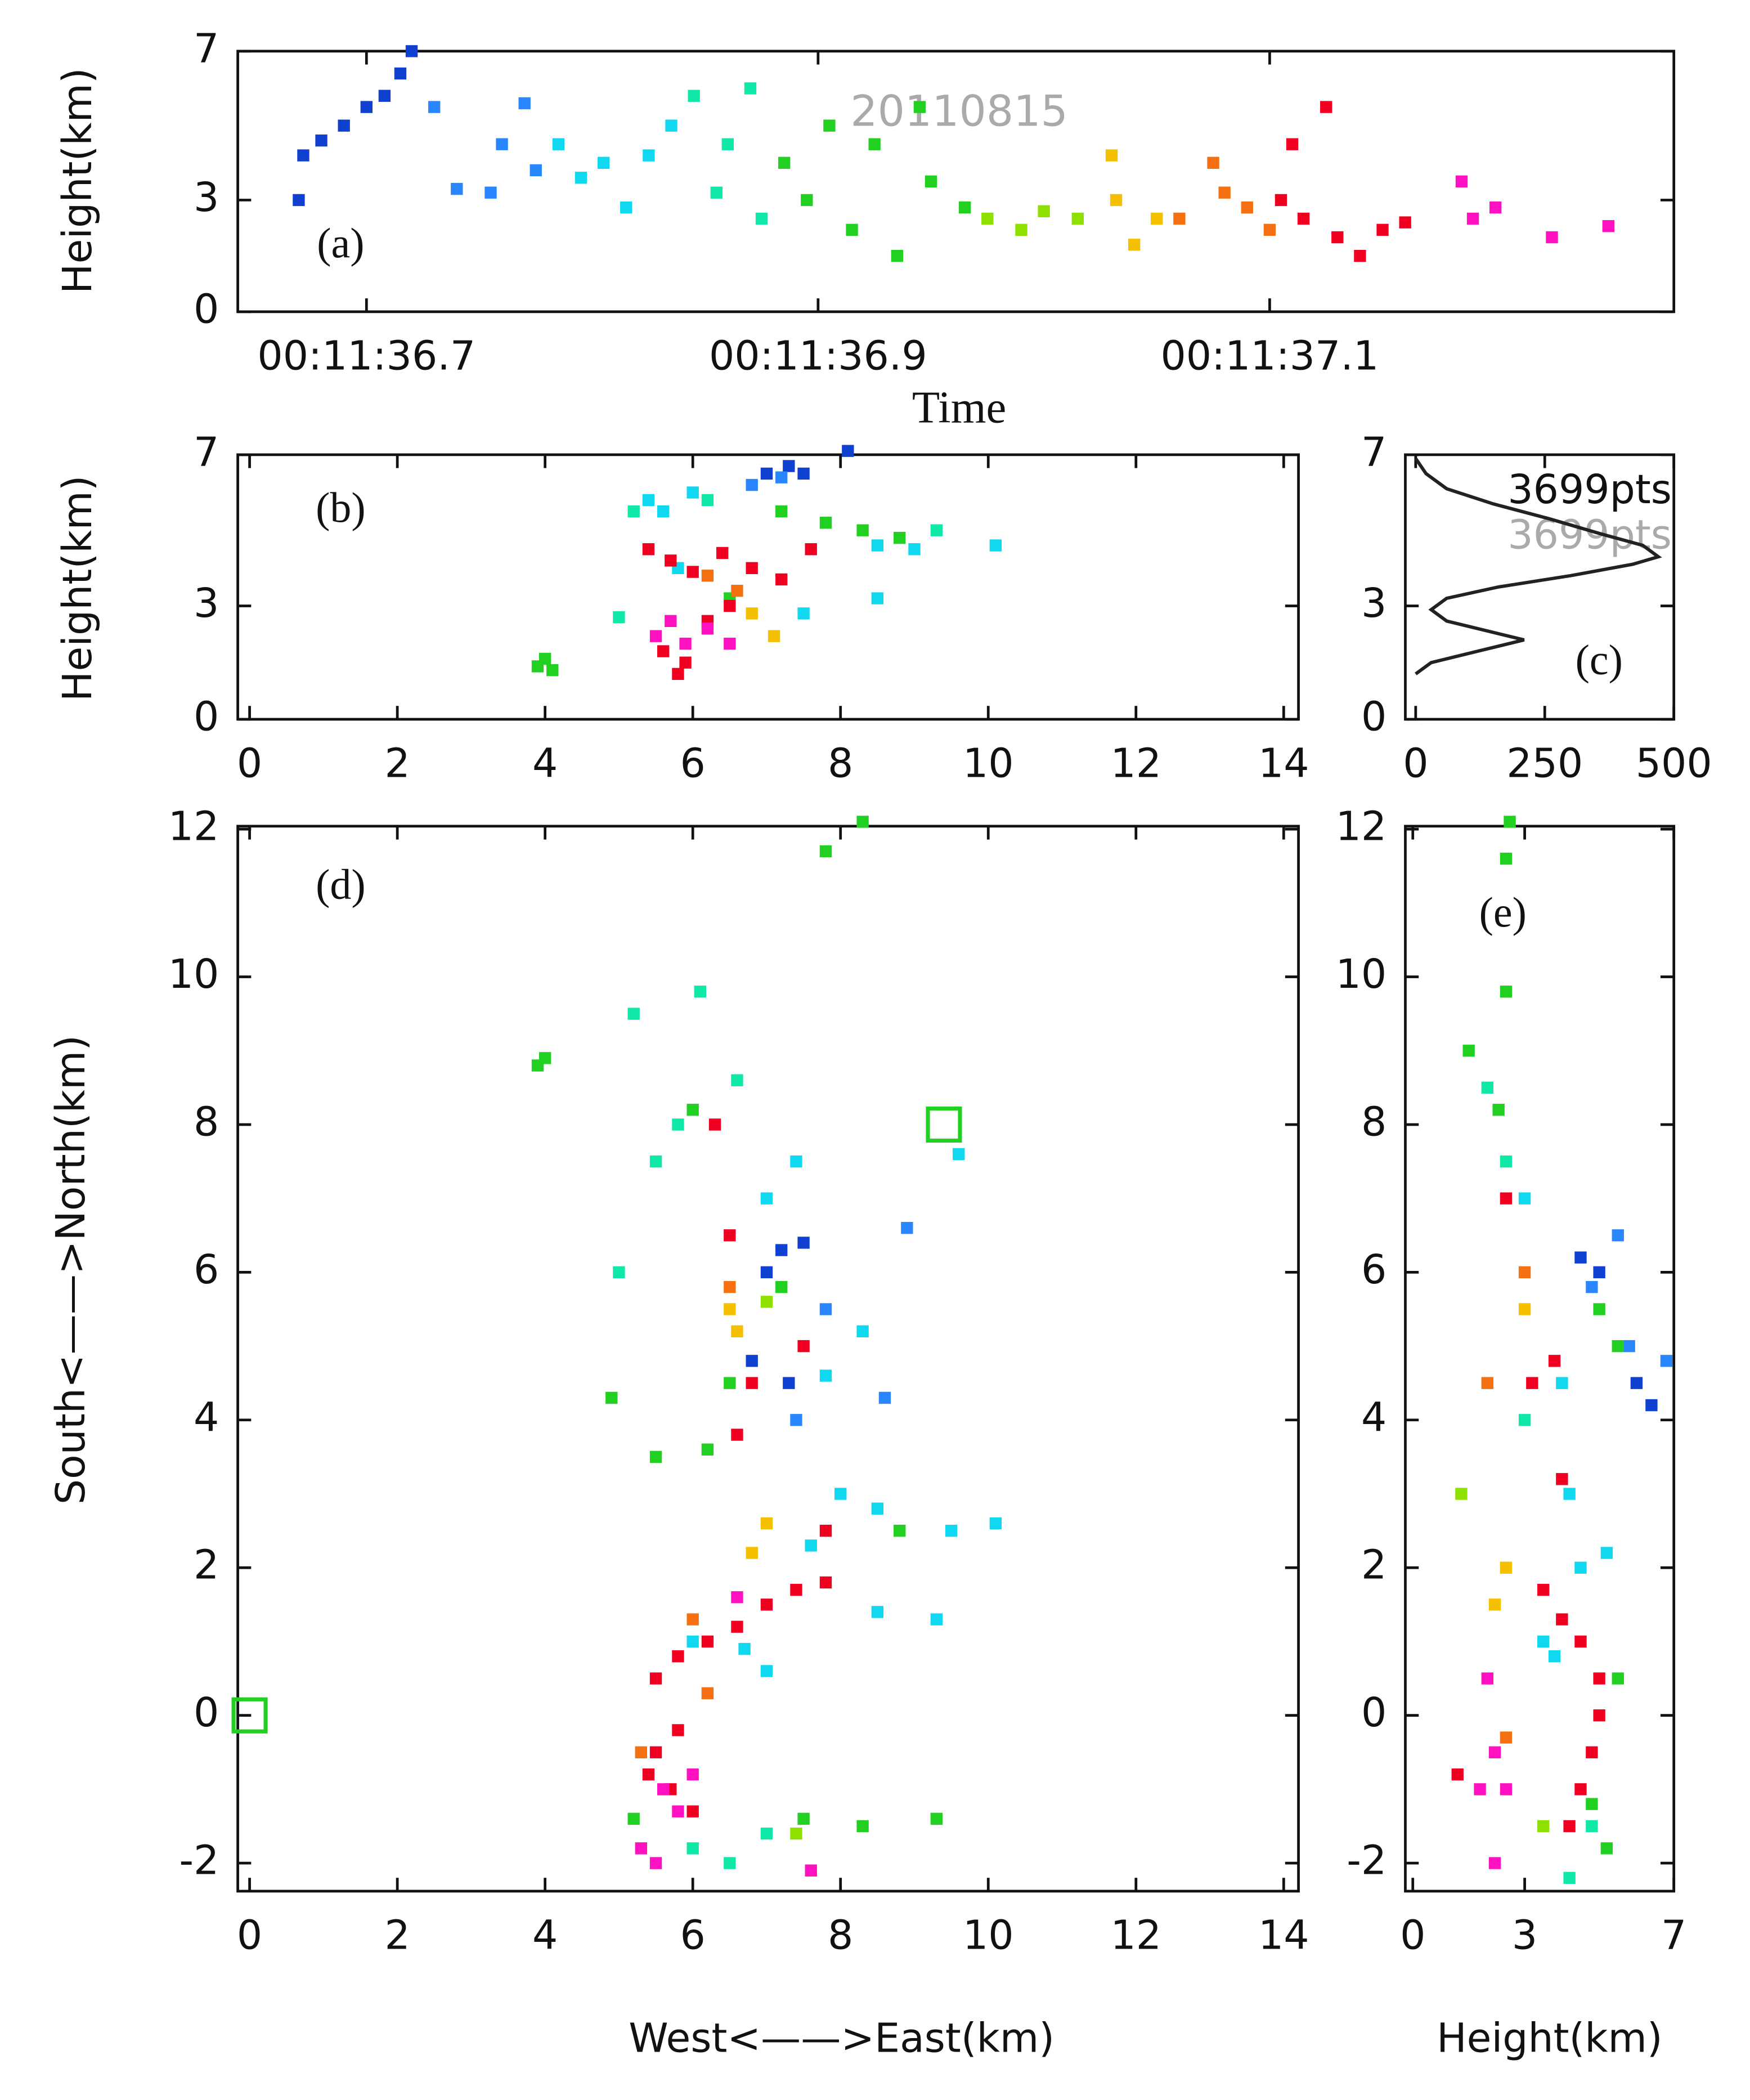 This screenshot has height=2100, width=1750. I want to click on x-axis-label: West<——>East(km), so click(842, 2037).